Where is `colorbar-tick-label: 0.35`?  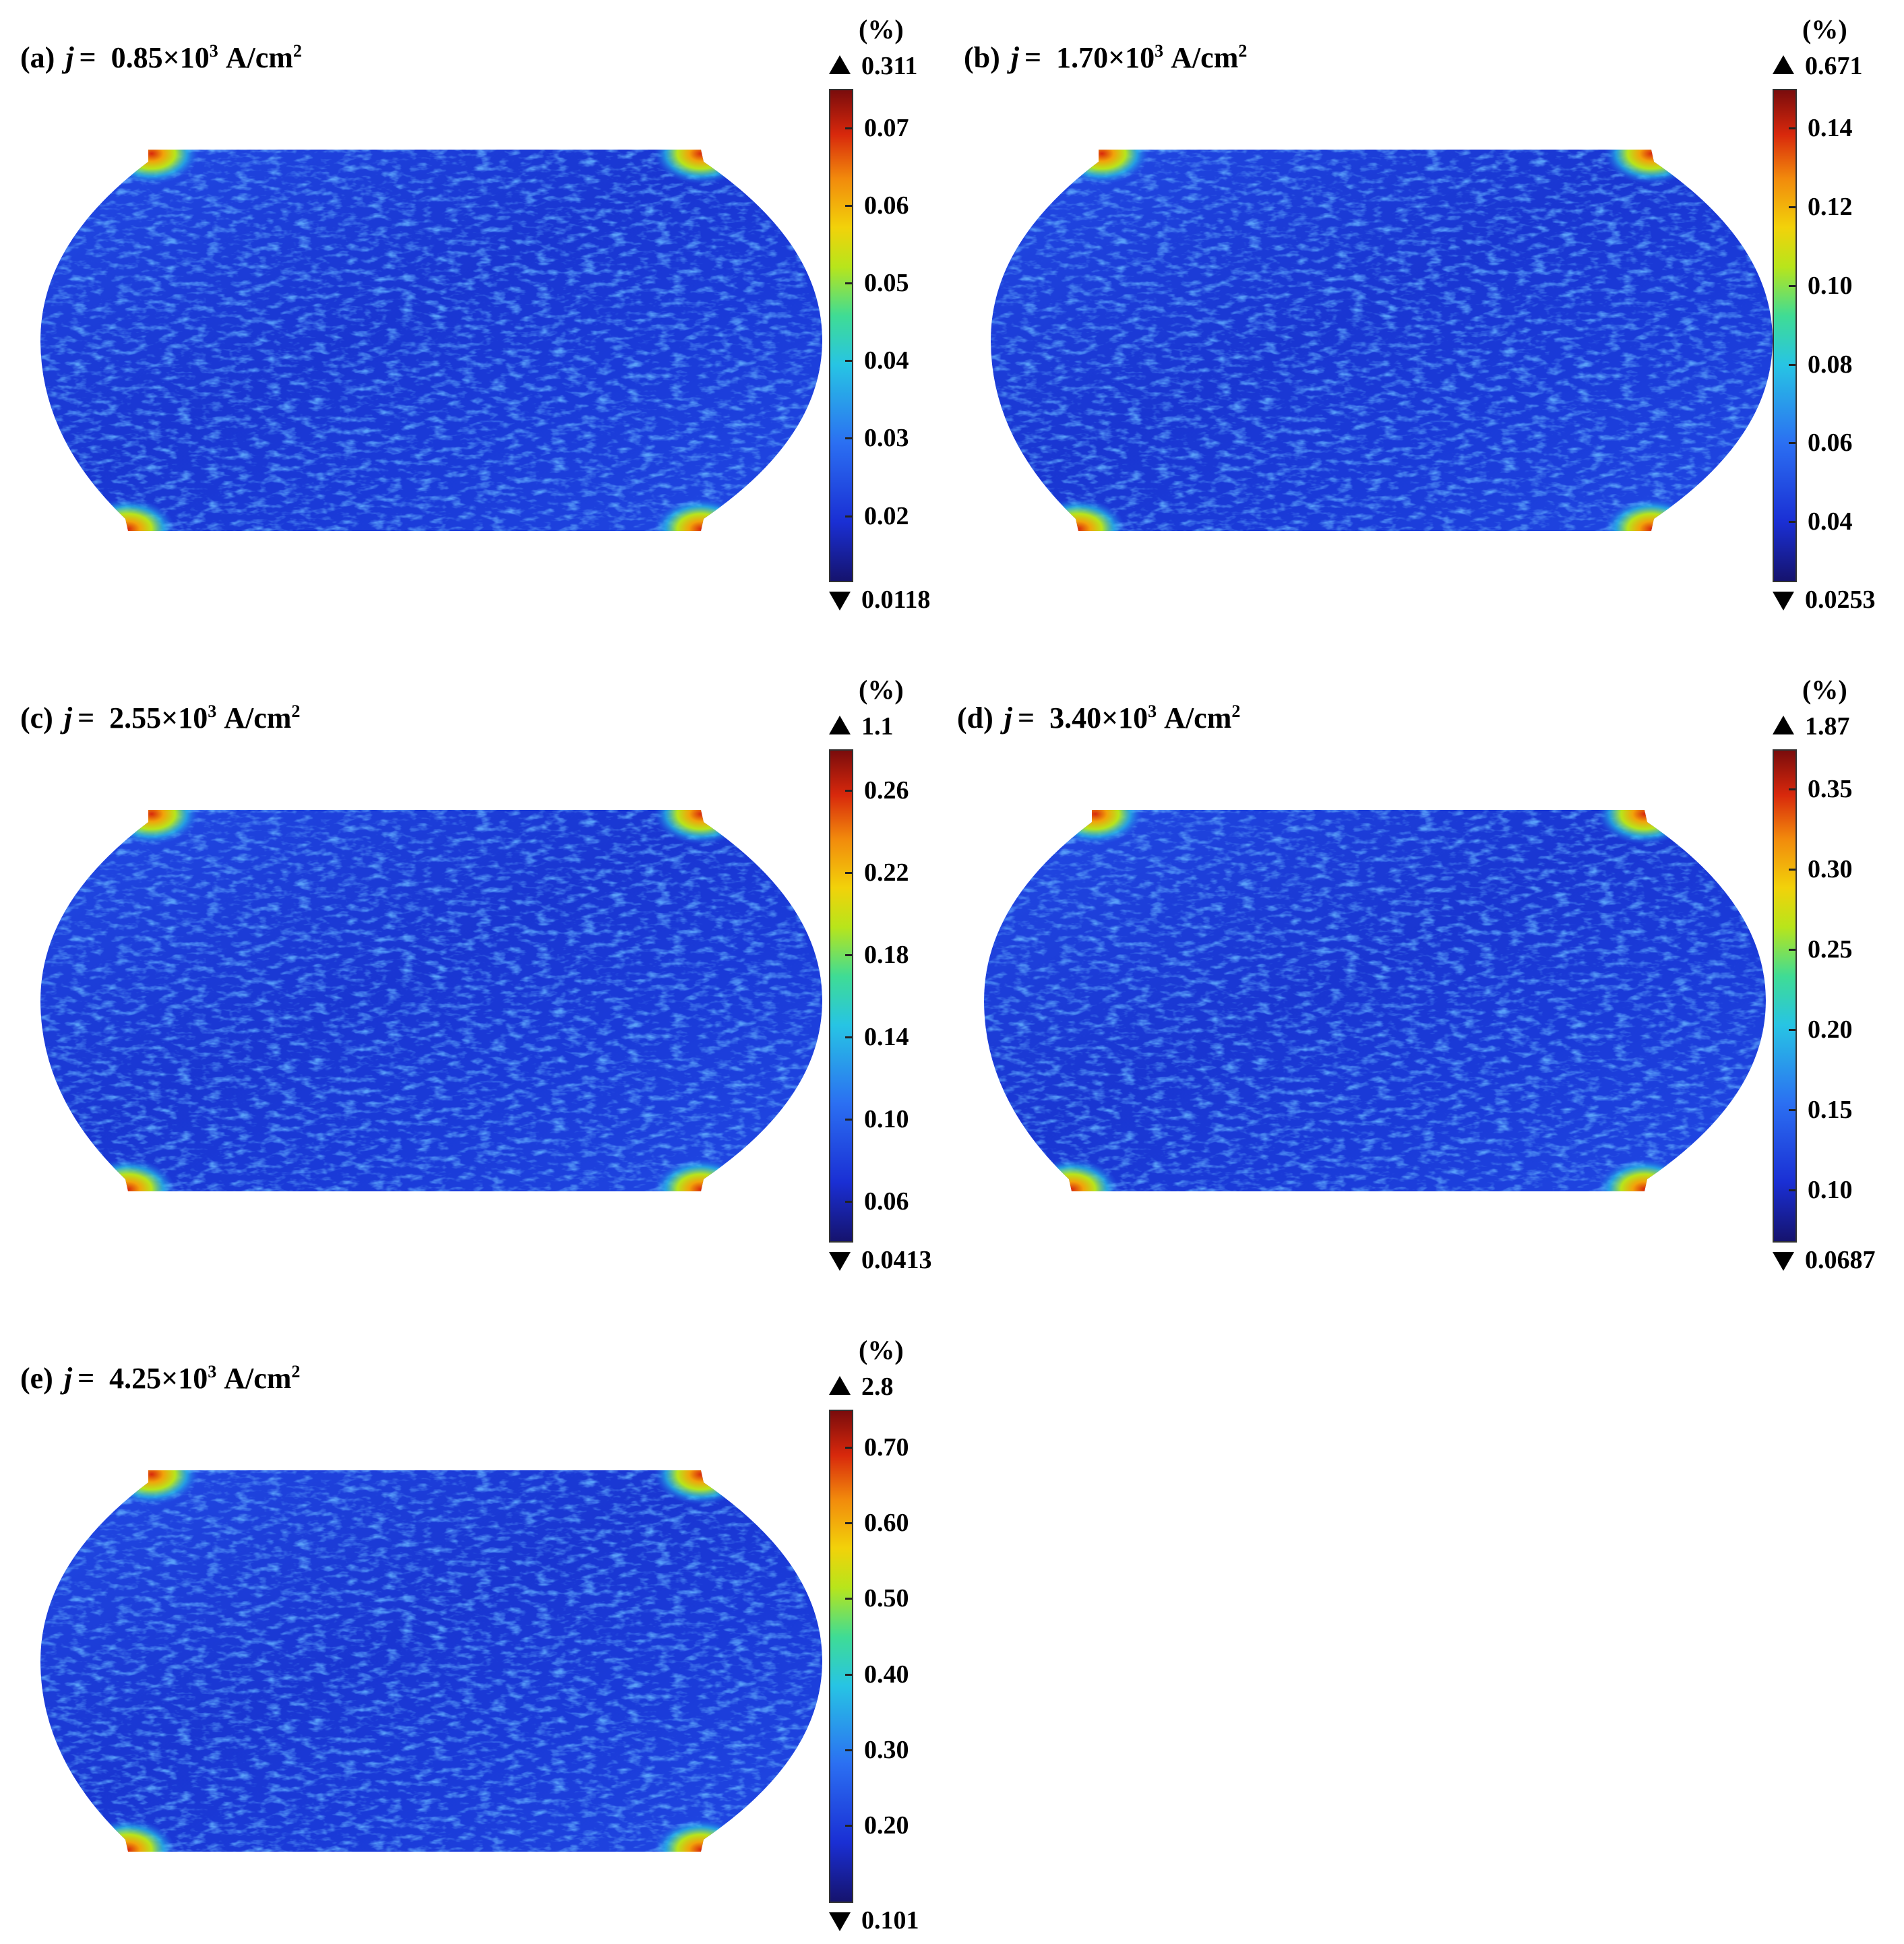 colorbar-tick-label: 0.35 is located at coordinates (1830, 789).